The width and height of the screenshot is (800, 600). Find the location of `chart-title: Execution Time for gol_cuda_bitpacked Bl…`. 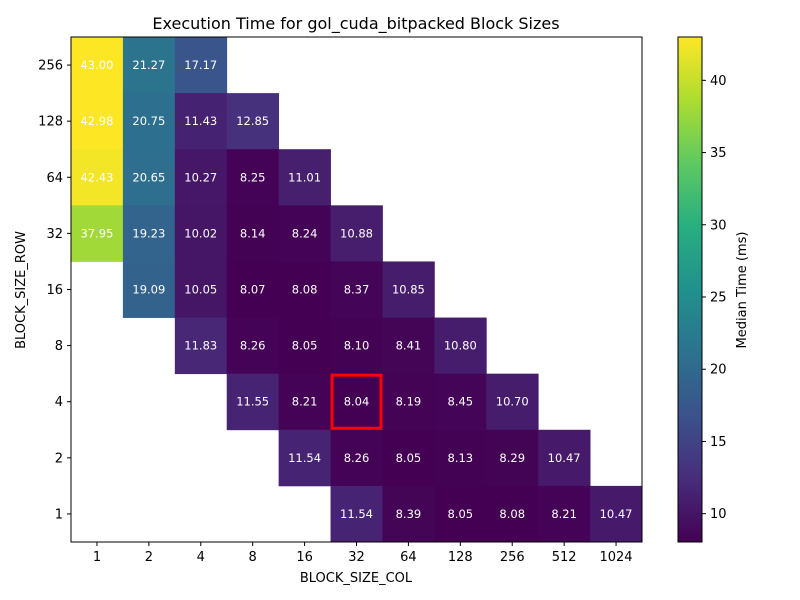

chart-title: Execution Time for gol_cuda_bitpacked Bl… is located at coordinates (355, 24).